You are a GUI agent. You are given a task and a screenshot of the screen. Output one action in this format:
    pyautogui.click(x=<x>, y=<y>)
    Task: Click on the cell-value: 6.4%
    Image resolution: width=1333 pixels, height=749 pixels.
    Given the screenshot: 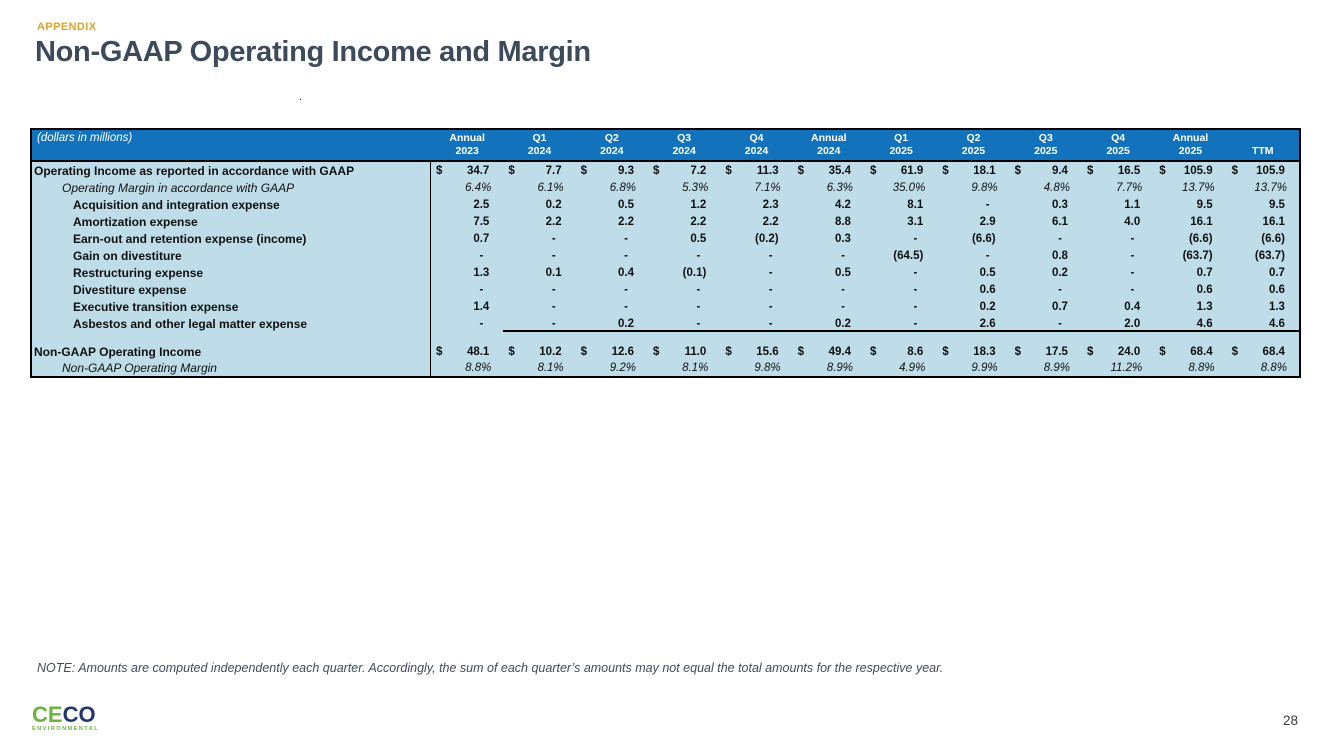 What is the action you would take?
    pyautogui.click(x=478, y=187)
    